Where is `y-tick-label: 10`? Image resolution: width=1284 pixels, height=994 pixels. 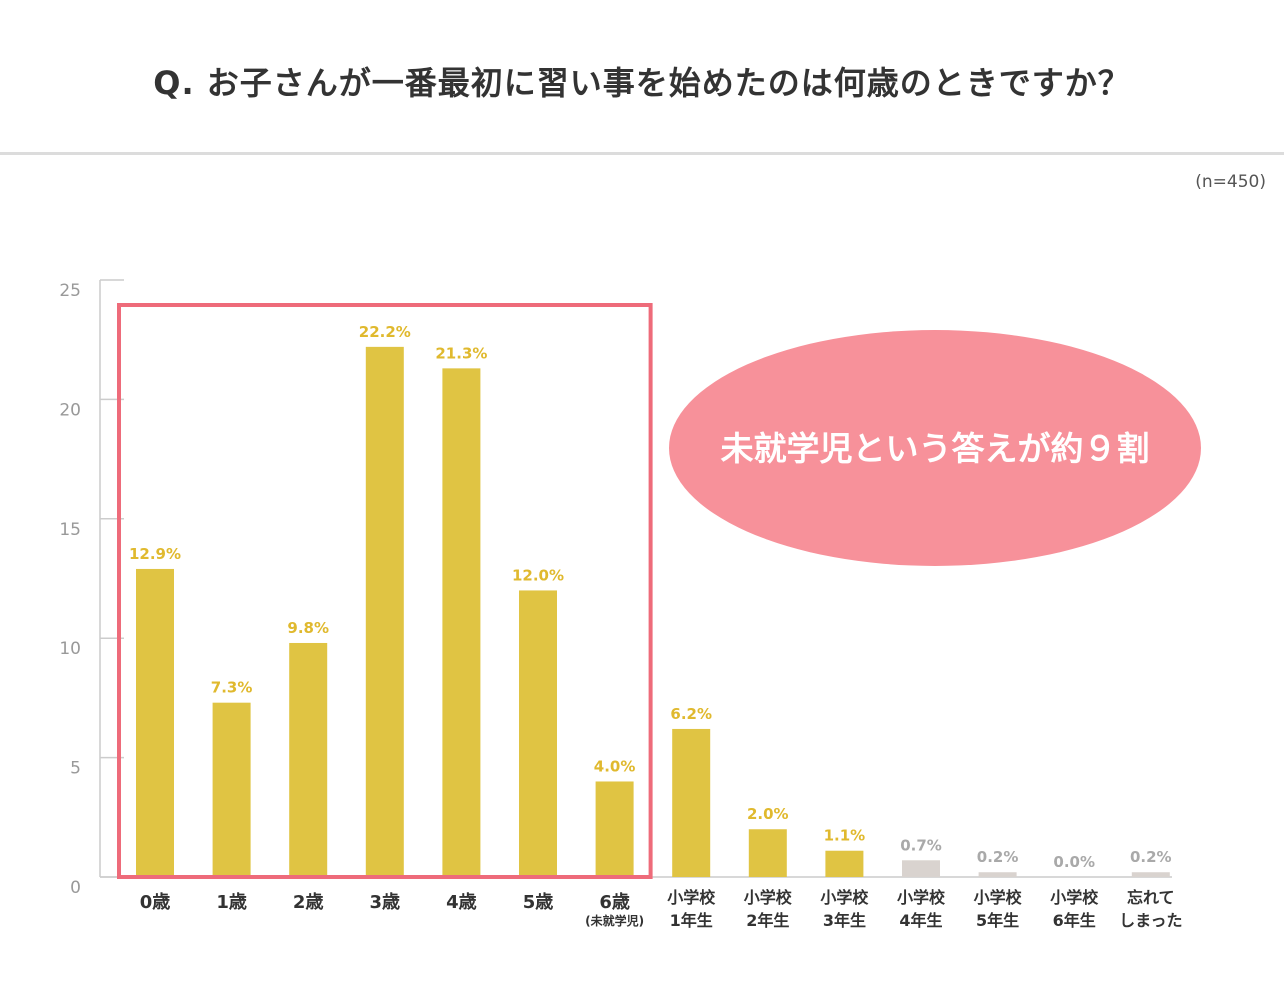 y-tick-label: 10 is located at coordinates (70, 649).